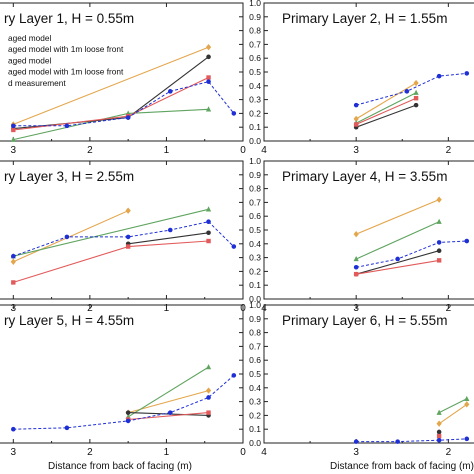 The image size is (474, 474). I want to click on x-axis-label-right: Distance from back of facing (m), so click(402, 466).